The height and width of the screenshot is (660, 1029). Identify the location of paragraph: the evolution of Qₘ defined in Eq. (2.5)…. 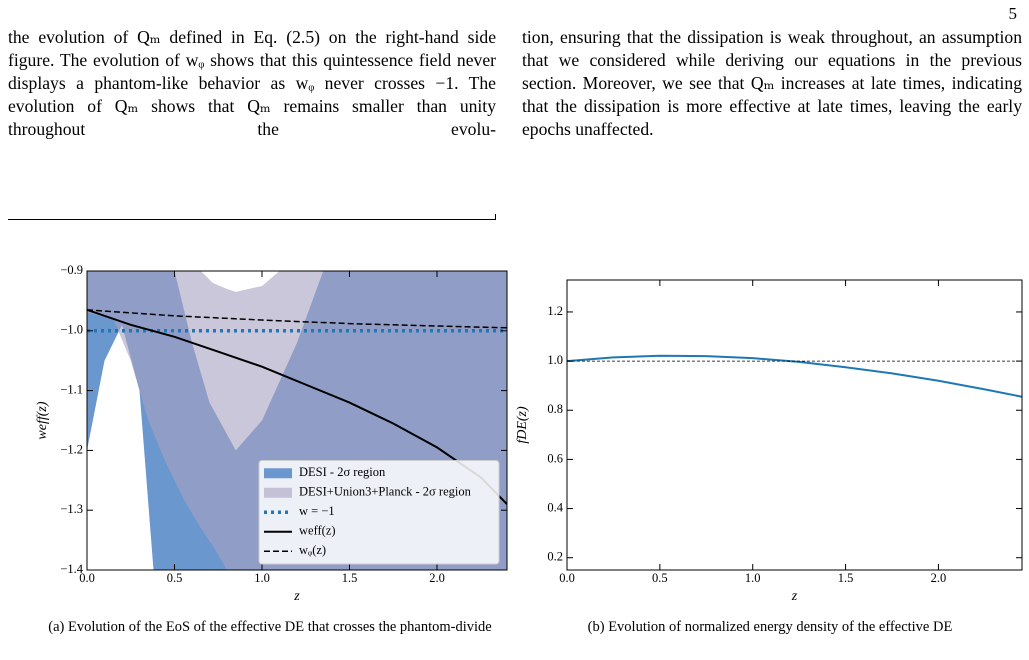
(252, 83).